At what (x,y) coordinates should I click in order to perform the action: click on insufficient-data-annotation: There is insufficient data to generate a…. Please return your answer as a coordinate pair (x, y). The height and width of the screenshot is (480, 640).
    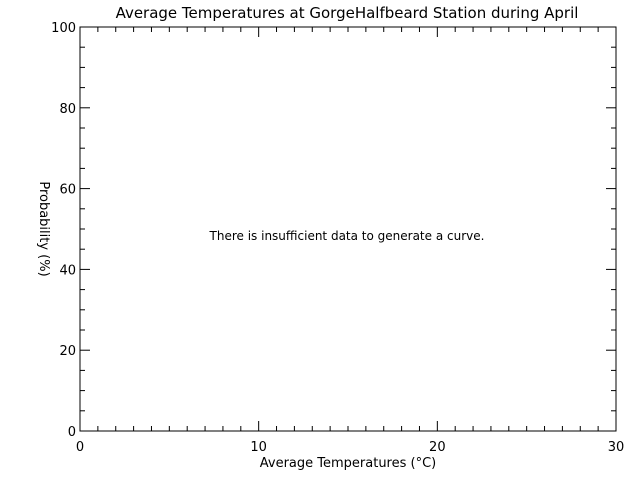
    Looking at the image, I should click on (347, 236).